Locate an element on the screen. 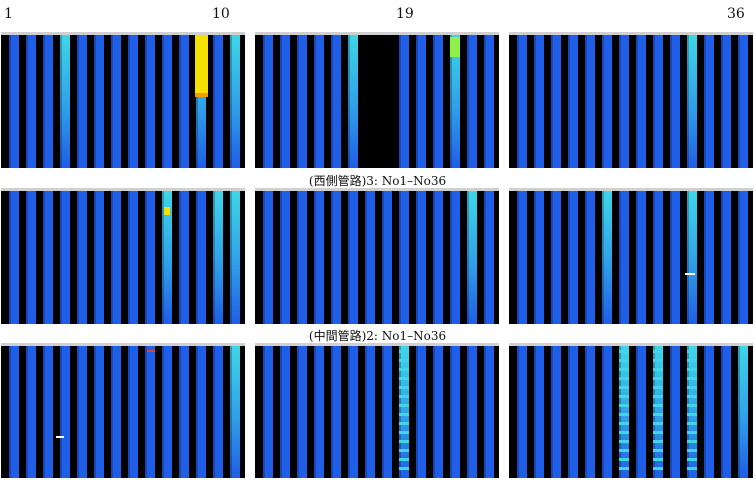  heatmap-panel-r2c2 is located at coordinates (377, 256).